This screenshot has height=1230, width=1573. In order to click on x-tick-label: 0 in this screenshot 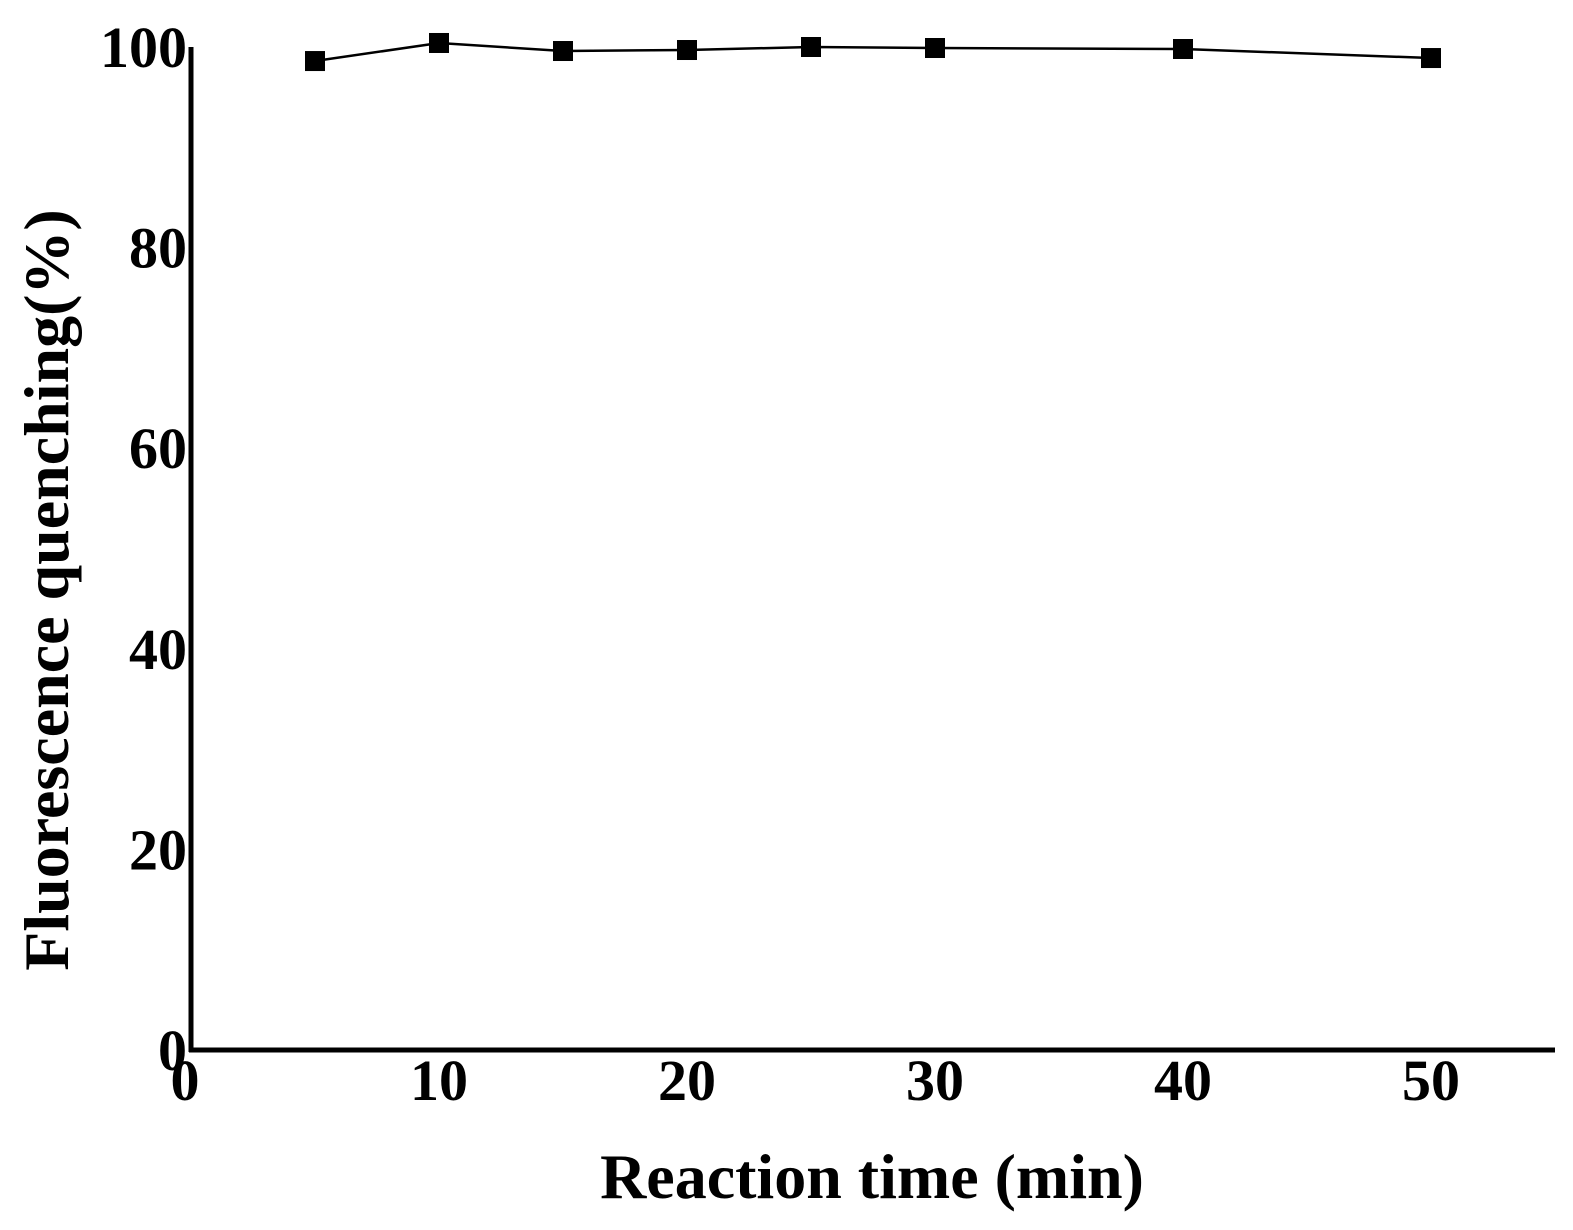, I will do `click(185, 1080)`.